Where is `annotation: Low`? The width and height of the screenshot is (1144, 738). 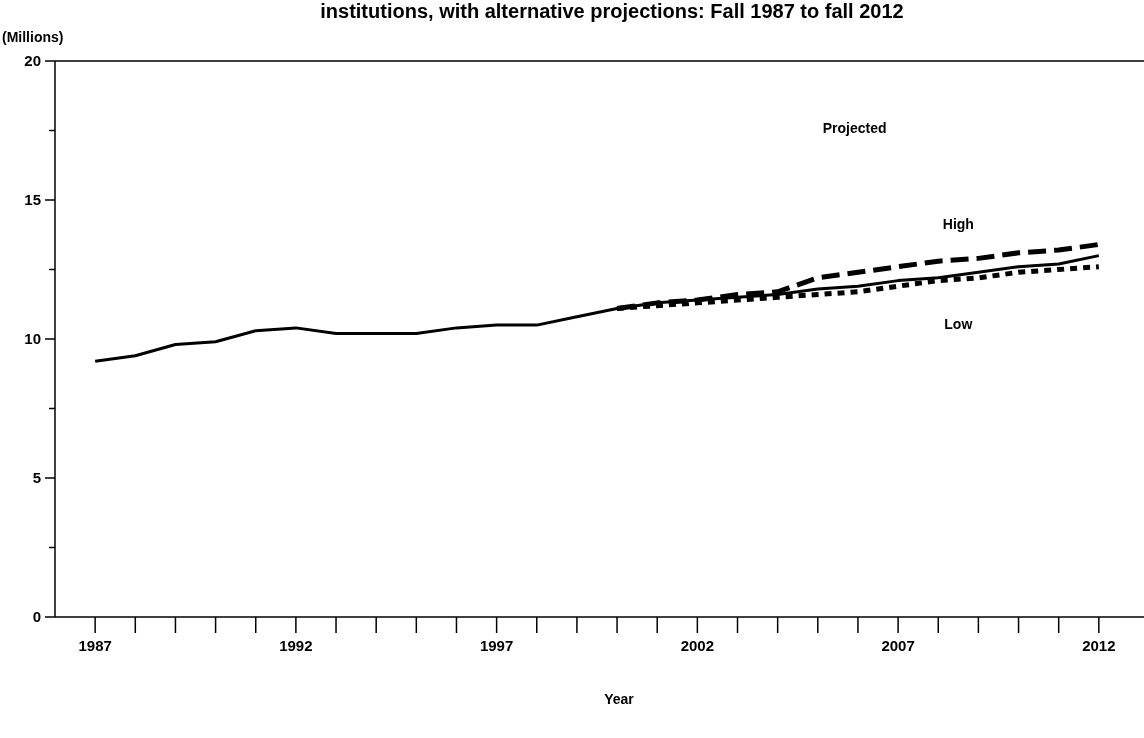
annotation: Low is located at coordinates (958, 323).